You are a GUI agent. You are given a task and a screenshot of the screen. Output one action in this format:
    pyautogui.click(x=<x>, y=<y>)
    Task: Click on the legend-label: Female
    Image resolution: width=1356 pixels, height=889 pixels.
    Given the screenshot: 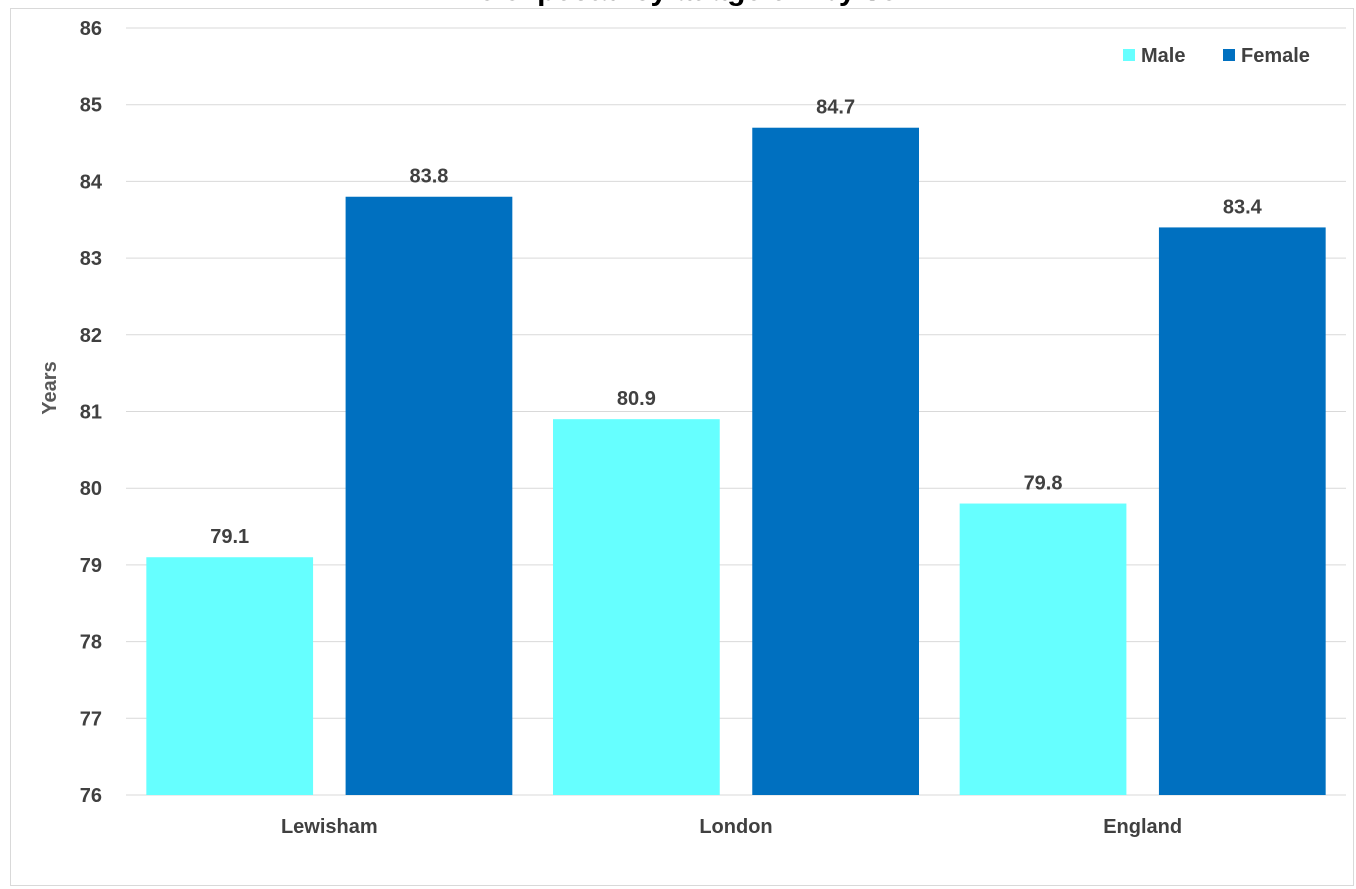 What is the action you would take?
    pyautogui.click(x=1275, y=56)
    